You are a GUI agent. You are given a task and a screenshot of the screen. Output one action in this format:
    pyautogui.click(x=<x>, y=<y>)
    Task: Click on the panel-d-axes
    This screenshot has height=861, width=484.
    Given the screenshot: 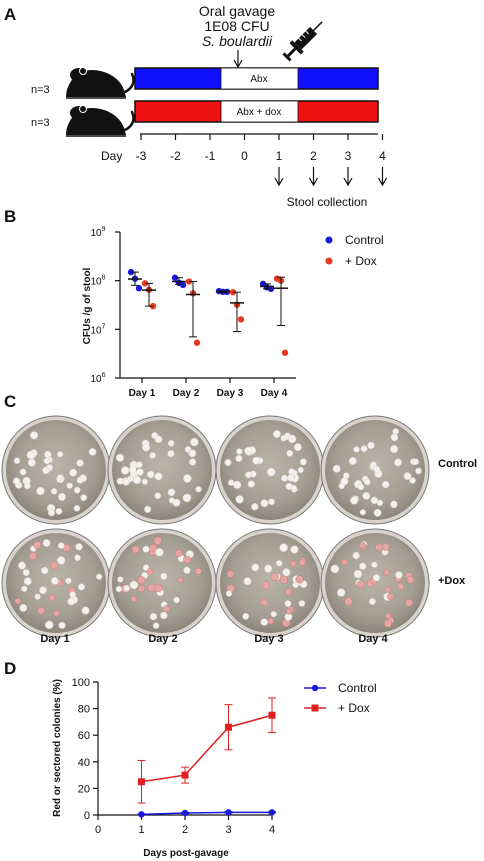 What is the action you would take?
    pyautogui.click(x=184, y=749)
    